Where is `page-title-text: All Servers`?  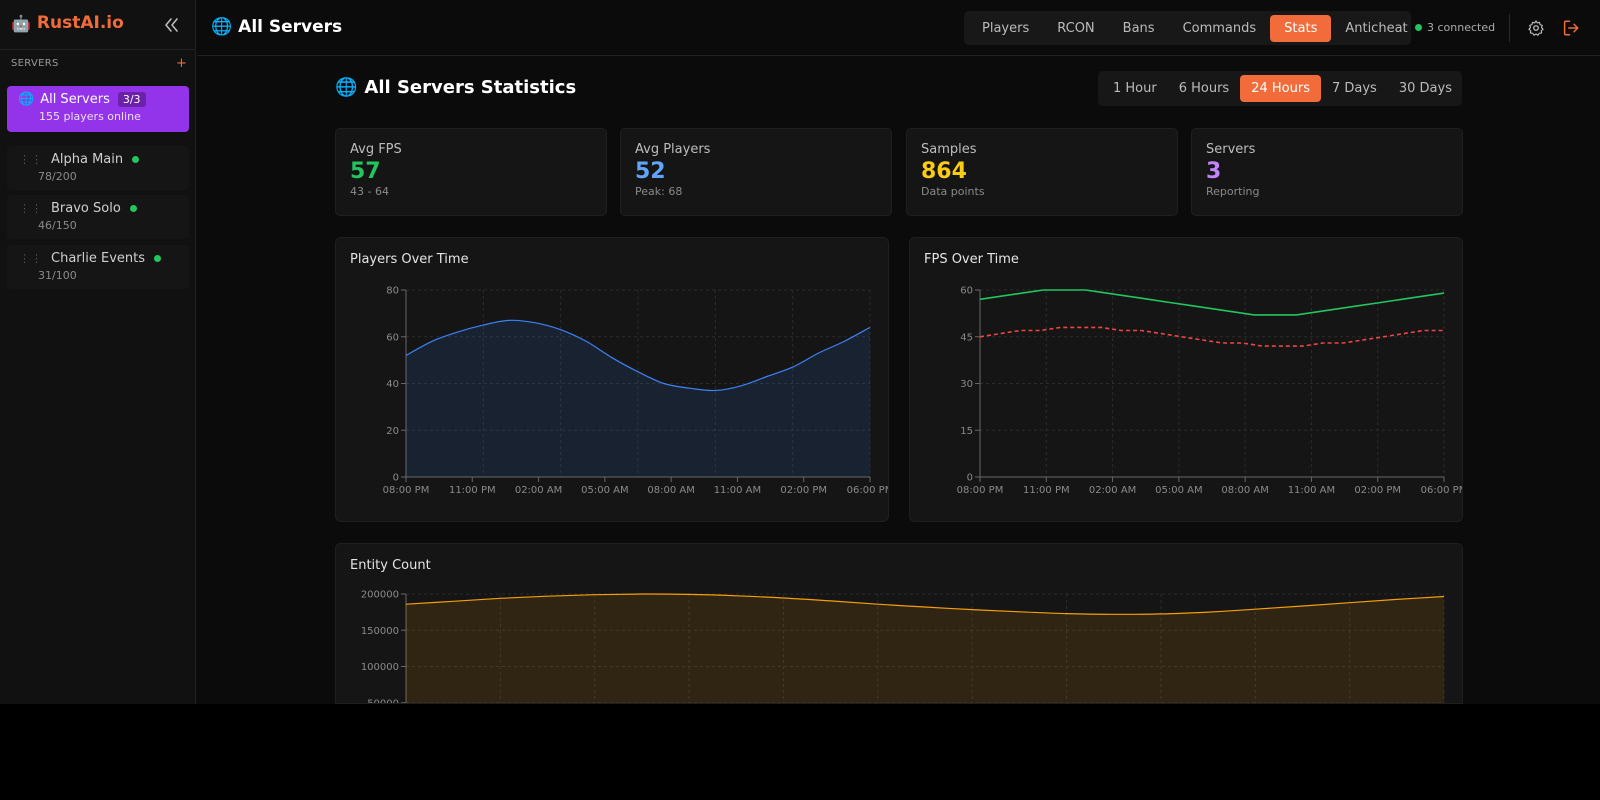 page-title-text: All Servers is located at coordinates (290, 27).